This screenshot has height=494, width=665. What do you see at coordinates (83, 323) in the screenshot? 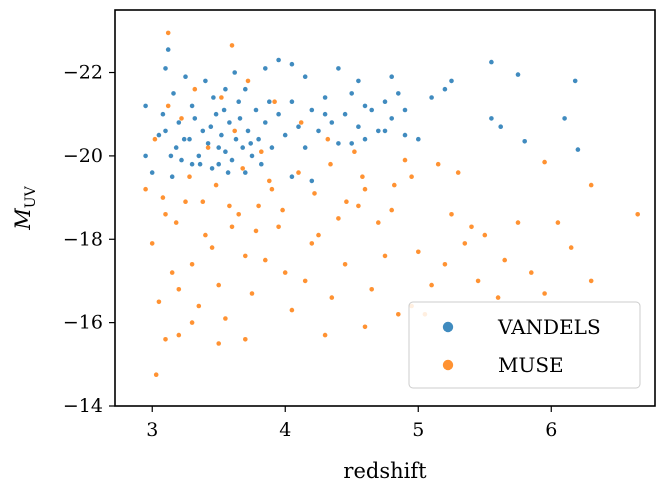
I see `y-tick-label: −16` at bounding box center [83, 323].